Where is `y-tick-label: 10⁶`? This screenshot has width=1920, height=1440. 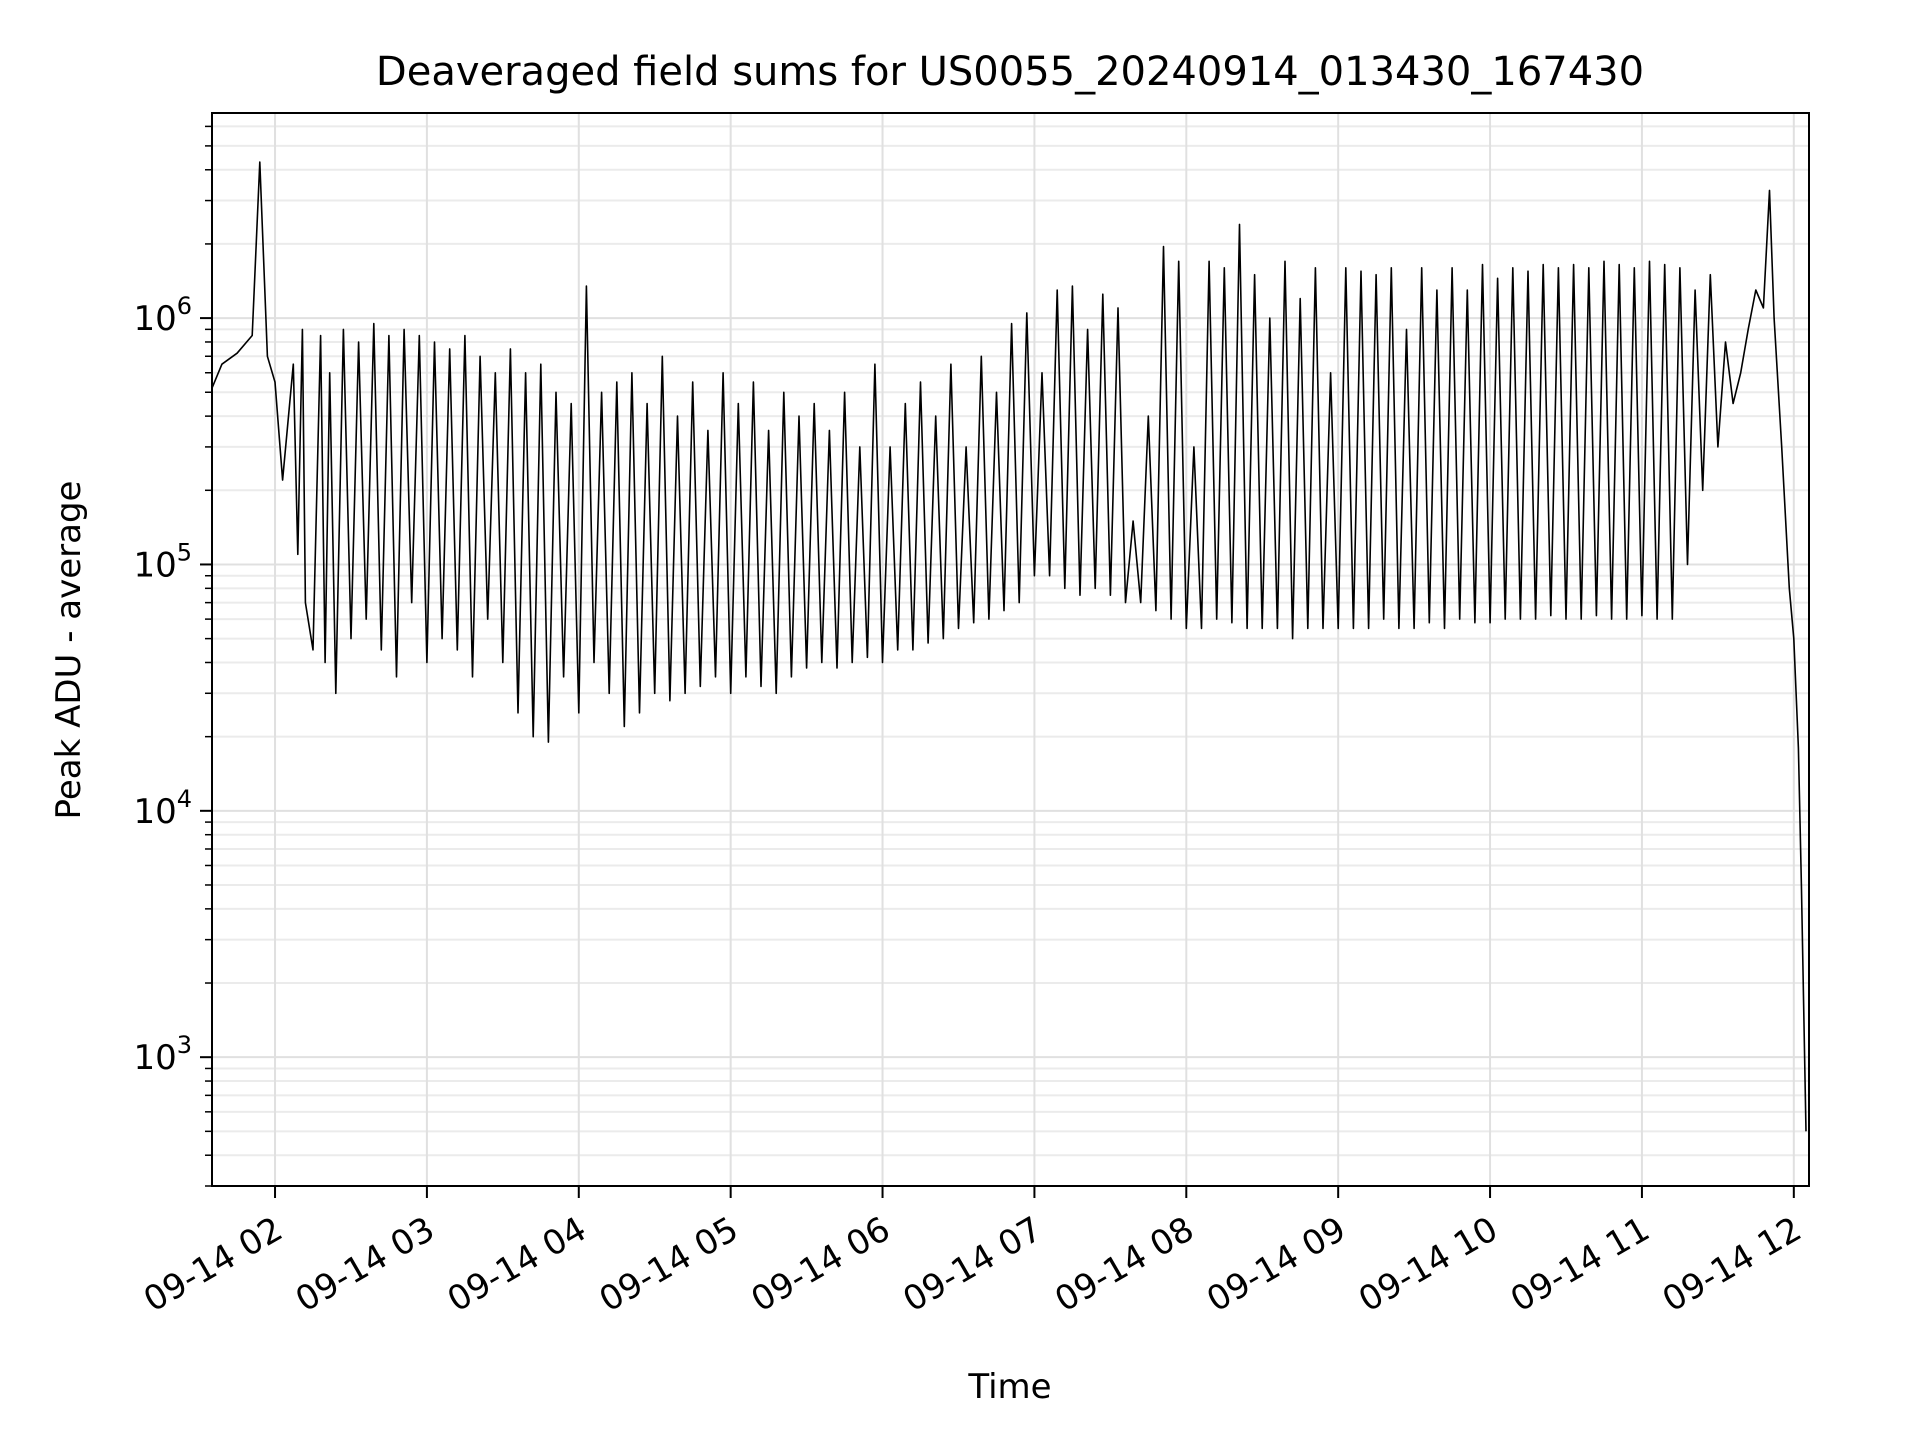 y-tick-label: 10⁶ is located at coordinates (162, 315).